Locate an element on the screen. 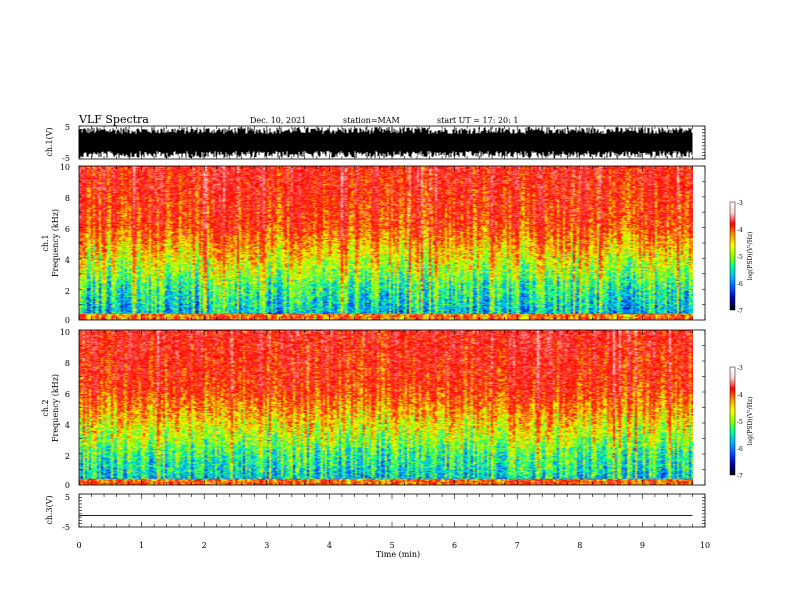 This screenshot has width=792, height=612. ch1-ytick-8: 8 is located at coordinates (67, 198).